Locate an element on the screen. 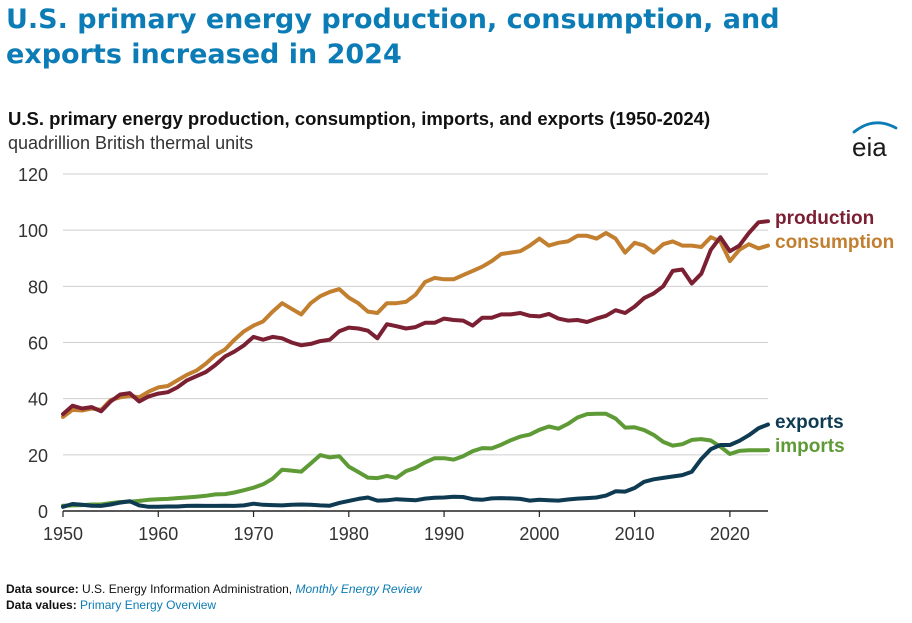 This screenshot has height=623, width=912. x-tick-label: 2010 is located at coordinates (635, 534).